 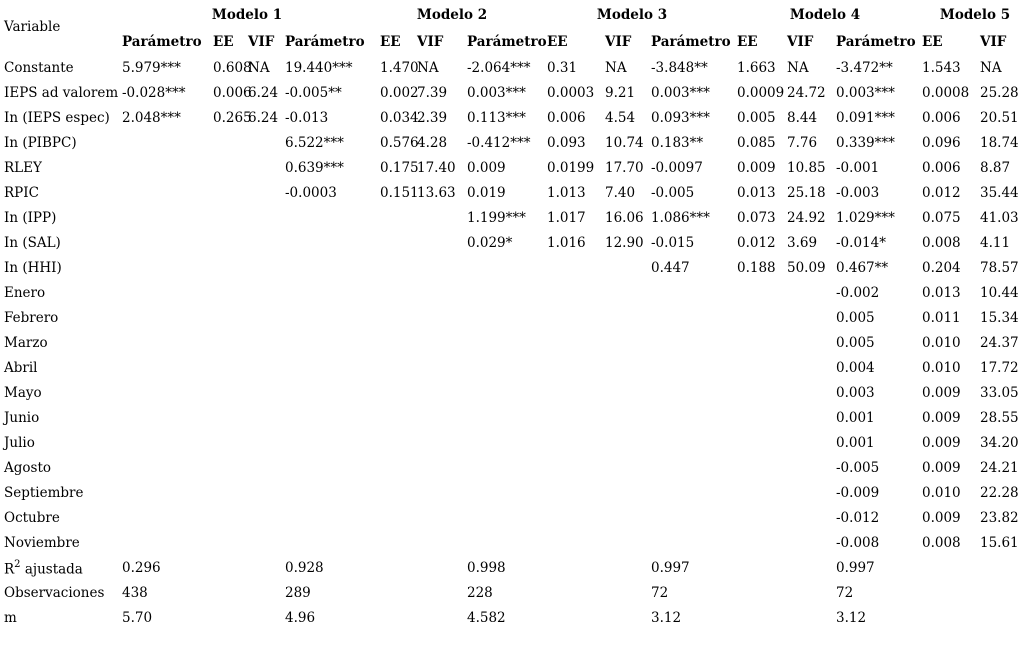 What do you see at coordinates (232, 67) in the screenshot?
I see `model-1-ee-cell: 0.608` at bounding box center [232, 67].